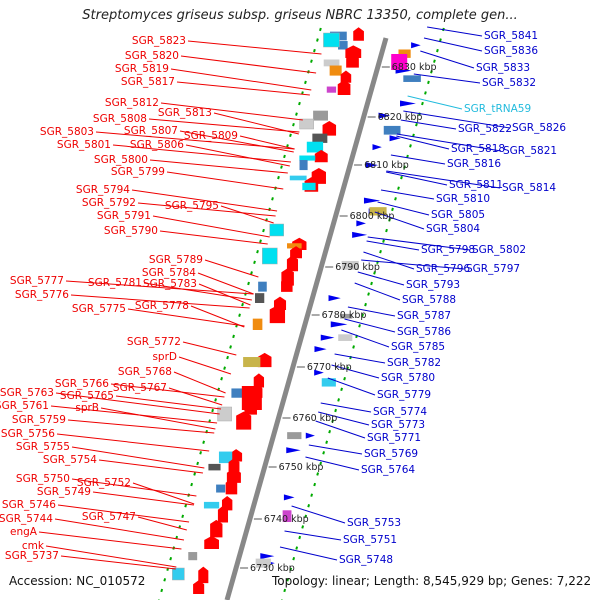 The image size is (600, 600). Describe the element at coordinates (37, 281) in the screenshot. I see `left-gene-label: SGR_5777` at that location.